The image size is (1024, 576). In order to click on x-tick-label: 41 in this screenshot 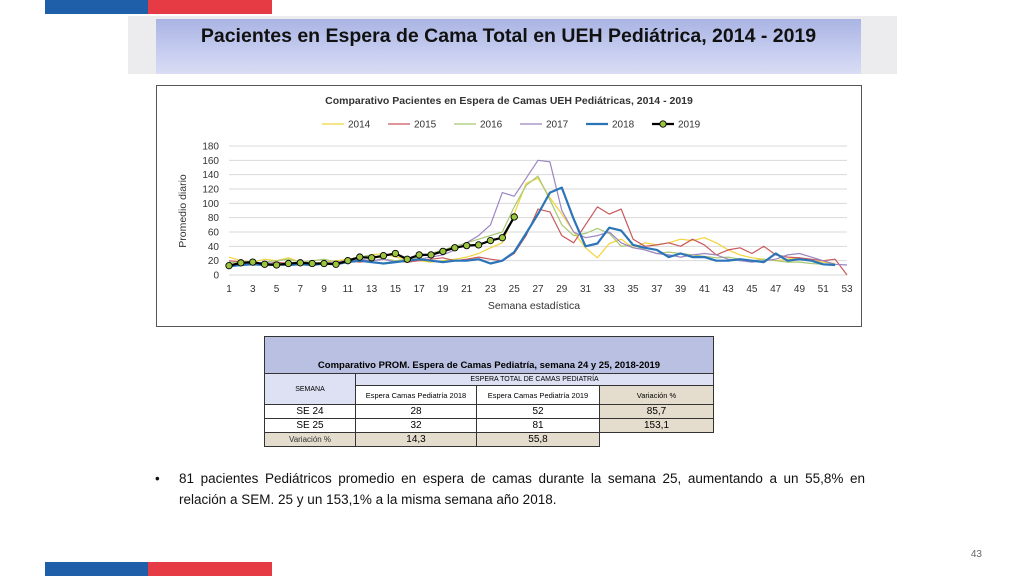, I will do `click(705, 289)`.